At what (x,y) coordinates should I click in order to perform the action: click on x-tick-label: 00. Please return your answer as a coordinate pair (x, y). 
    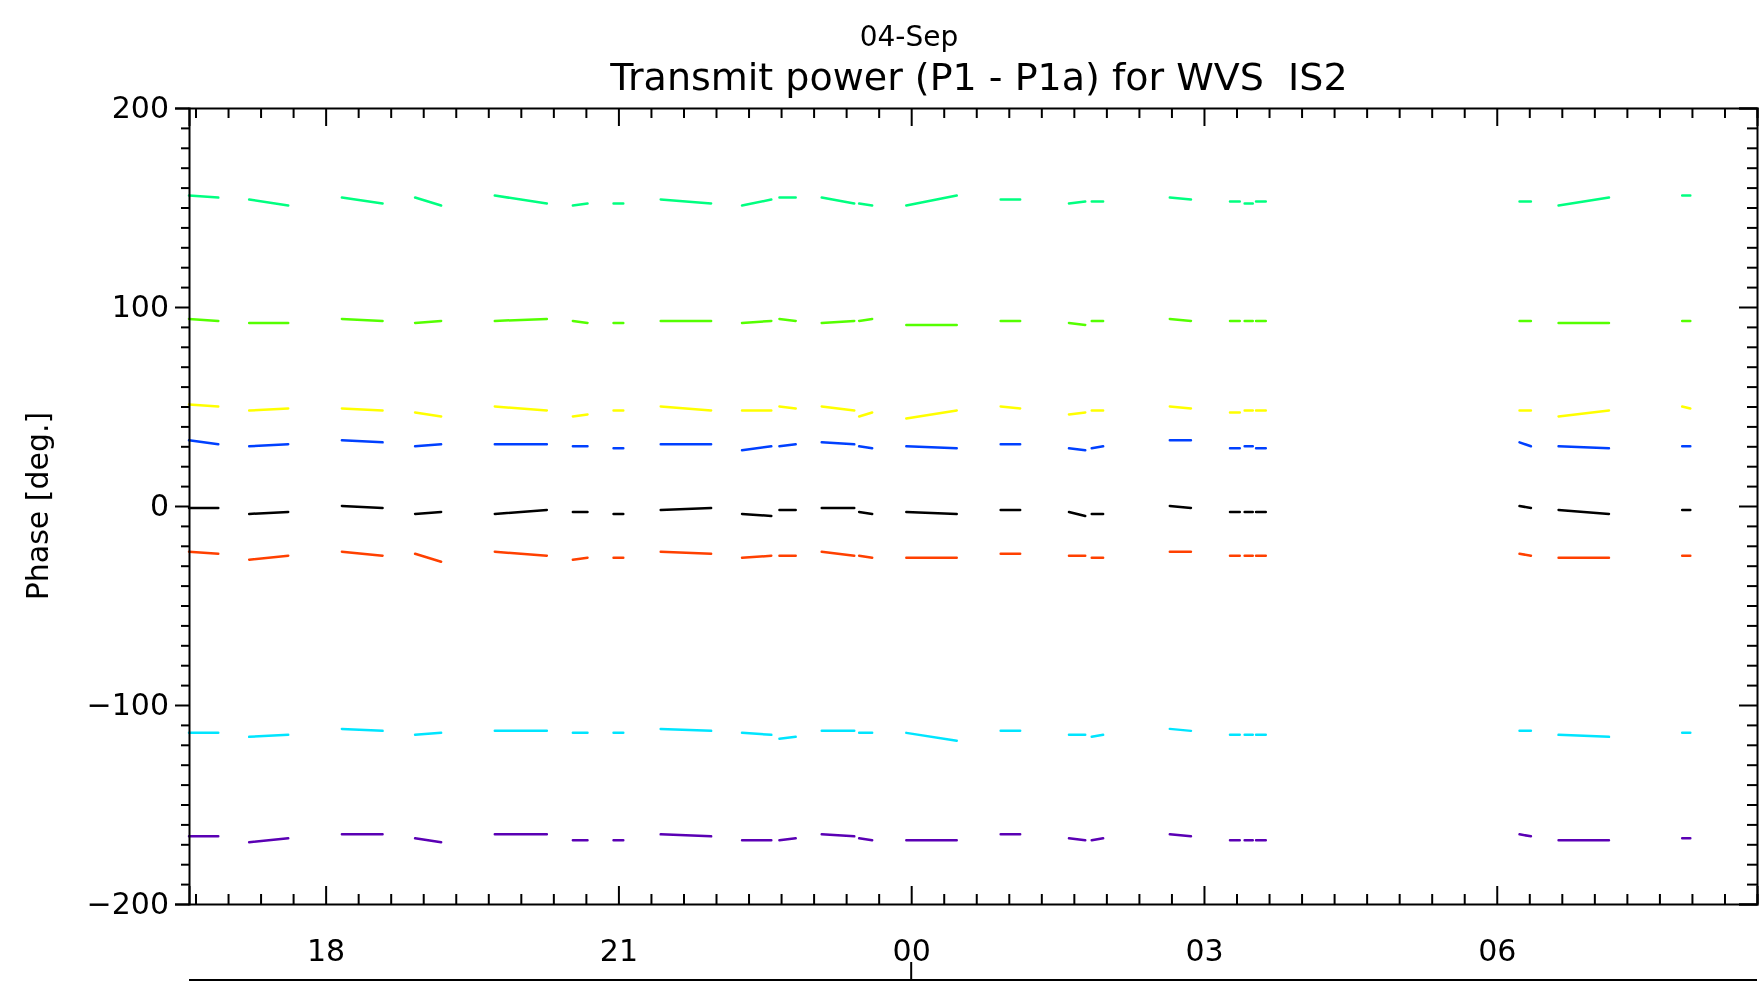
    Looking at the image, I should click on (911, 951).